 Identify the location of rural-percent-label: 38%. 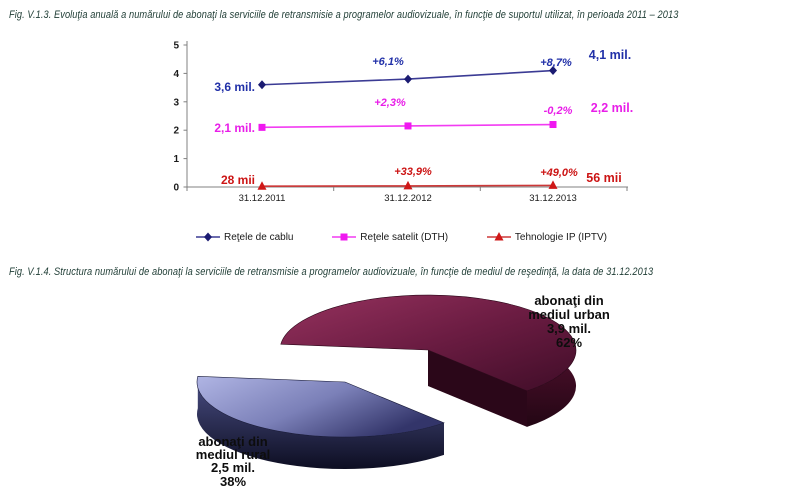
(233, 481).